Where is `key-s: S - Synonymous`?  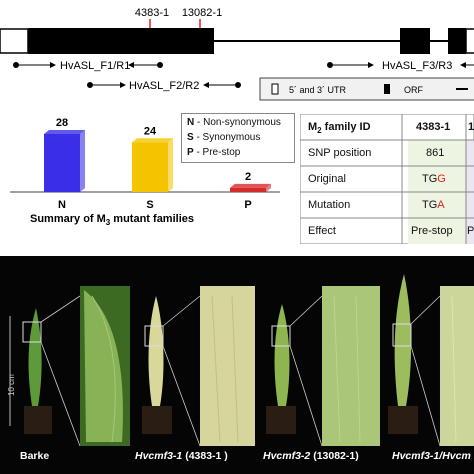 key-s: S - Synonymous is located at coordinates (224, 137).